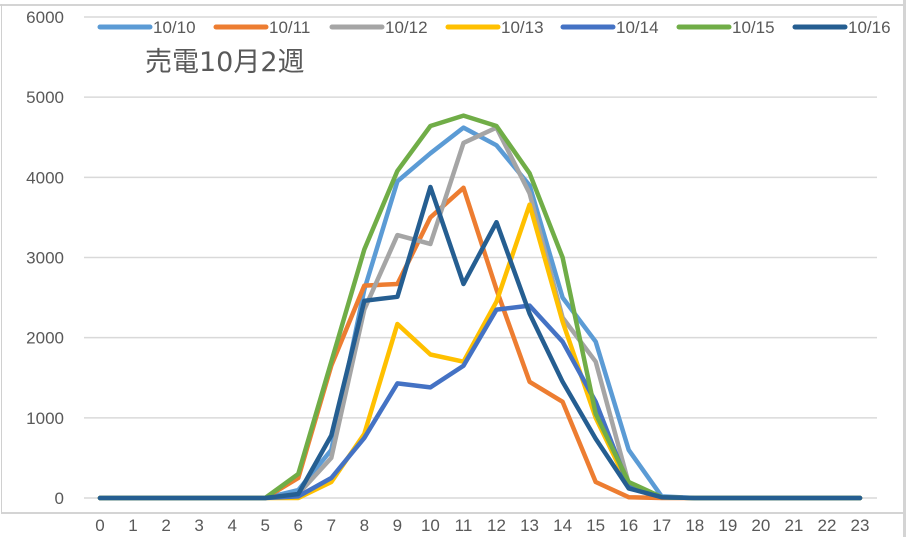 The width and height of the screenshot is (906, 537). What do you see at coordinates (562, 525) in the screenshot?
I see `x-tick-label: 14` at bounding box center [562, 525].